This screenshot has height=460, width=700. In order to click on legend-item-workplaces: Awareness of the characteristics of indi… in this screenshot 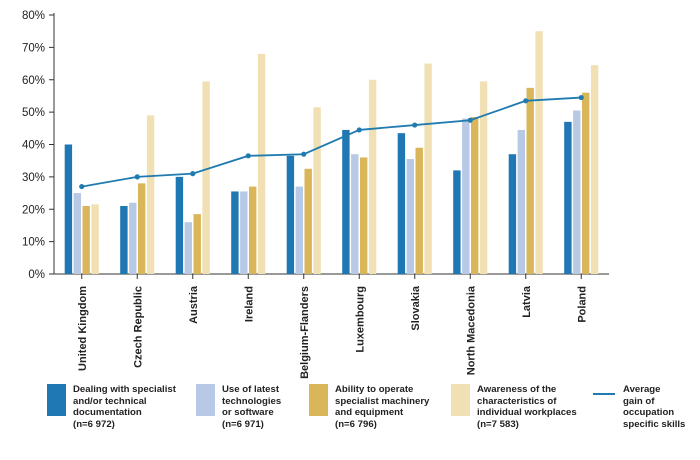, I will do `click(514, 407)`.